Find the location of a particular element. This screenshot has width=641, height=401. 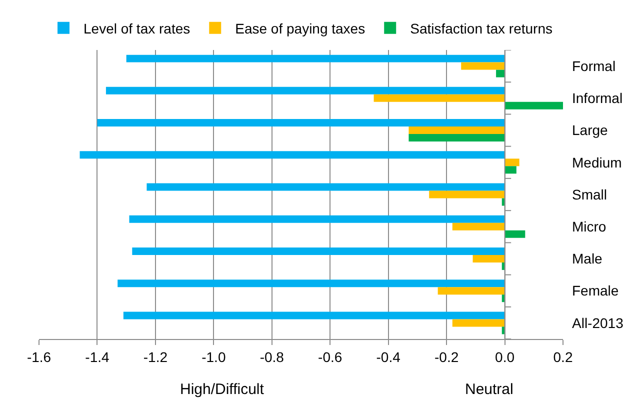

legend-label: Satisfaction tax returns is located at coordinates (481, 28).